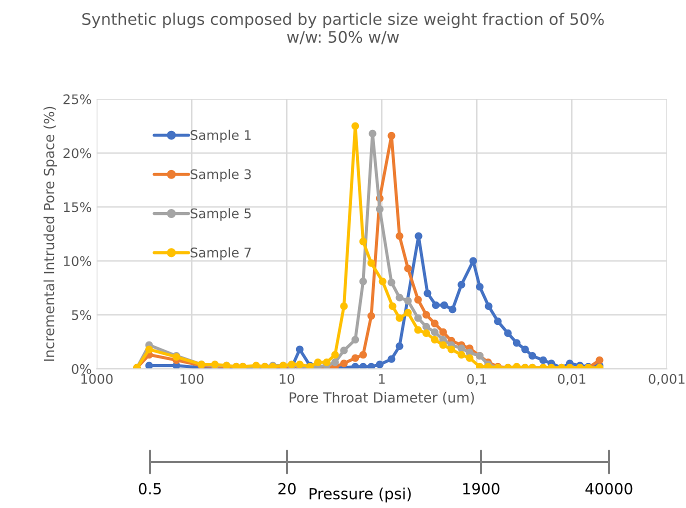 The width and height of the screenshot is (686, 508). Describe the element at coordinates (220, 136) in the screenshot. I see `legend-label: Sample 1` at that location.